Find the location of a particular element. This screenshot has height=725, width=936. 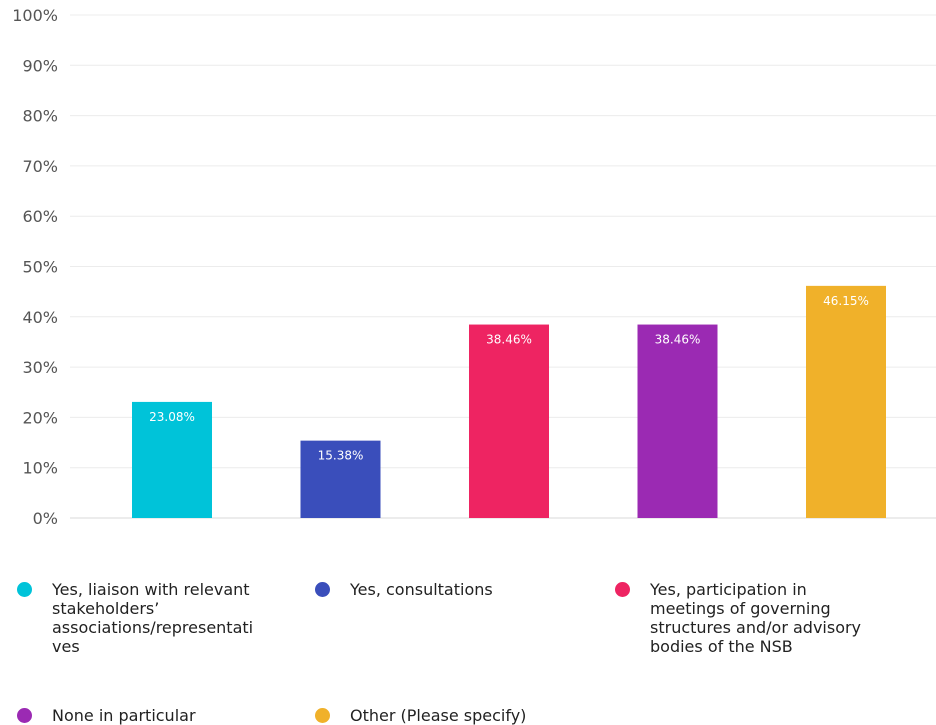

y-tick-label: 90% is located at coordinates (40, 65).